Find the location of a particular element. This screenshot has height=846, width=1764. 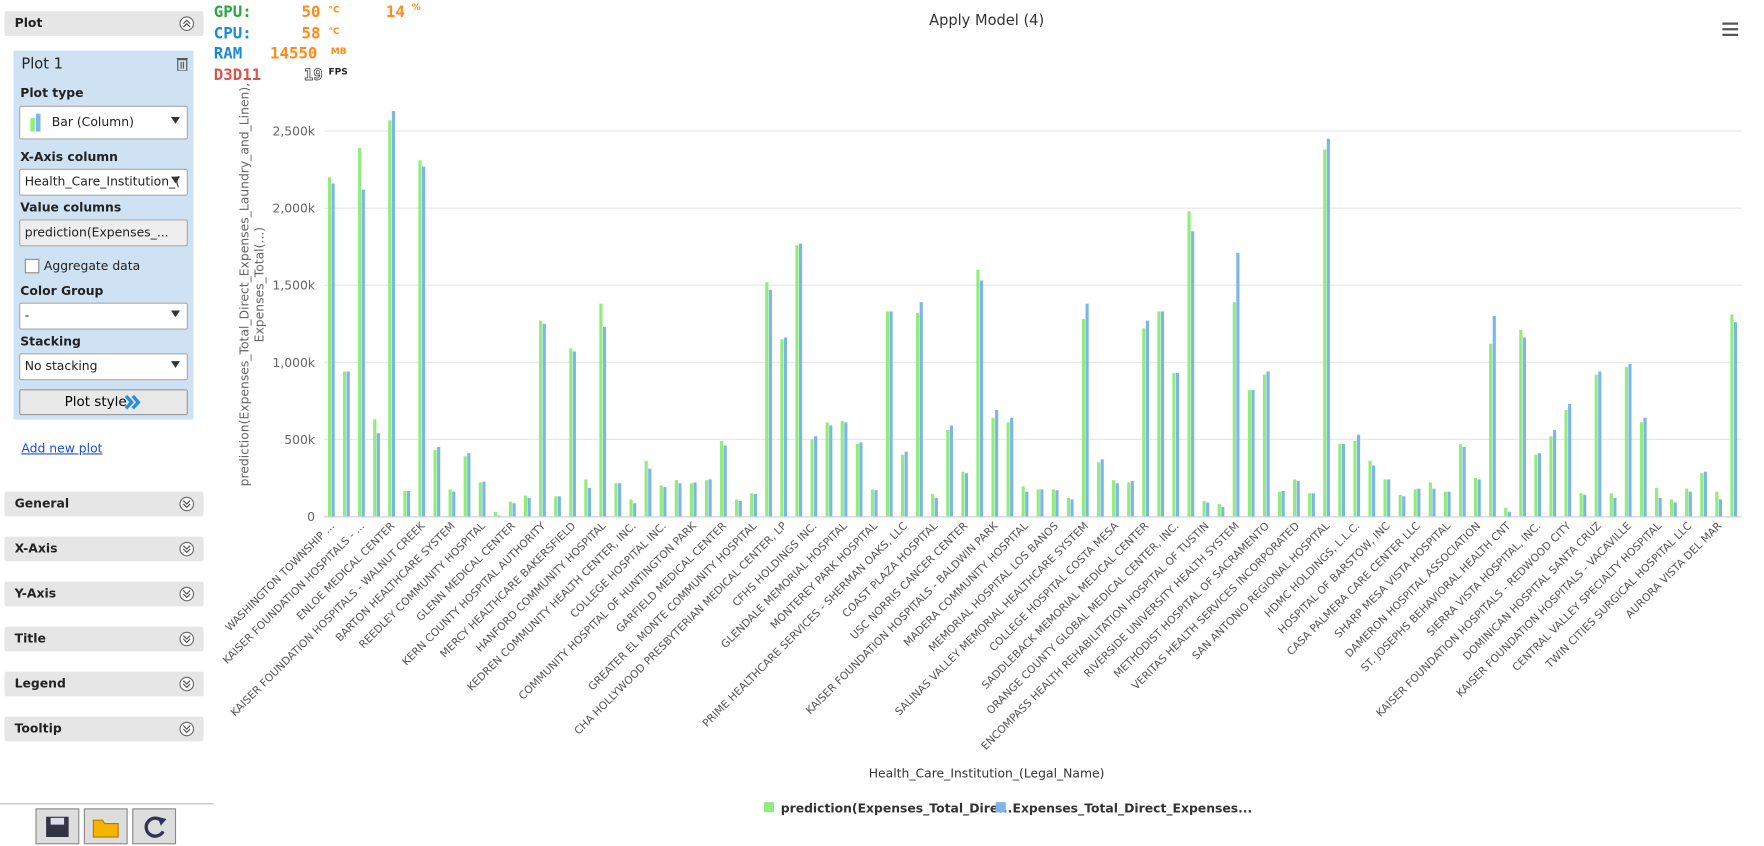

stacking-select: No stacking is located at coordinates (103, 367).